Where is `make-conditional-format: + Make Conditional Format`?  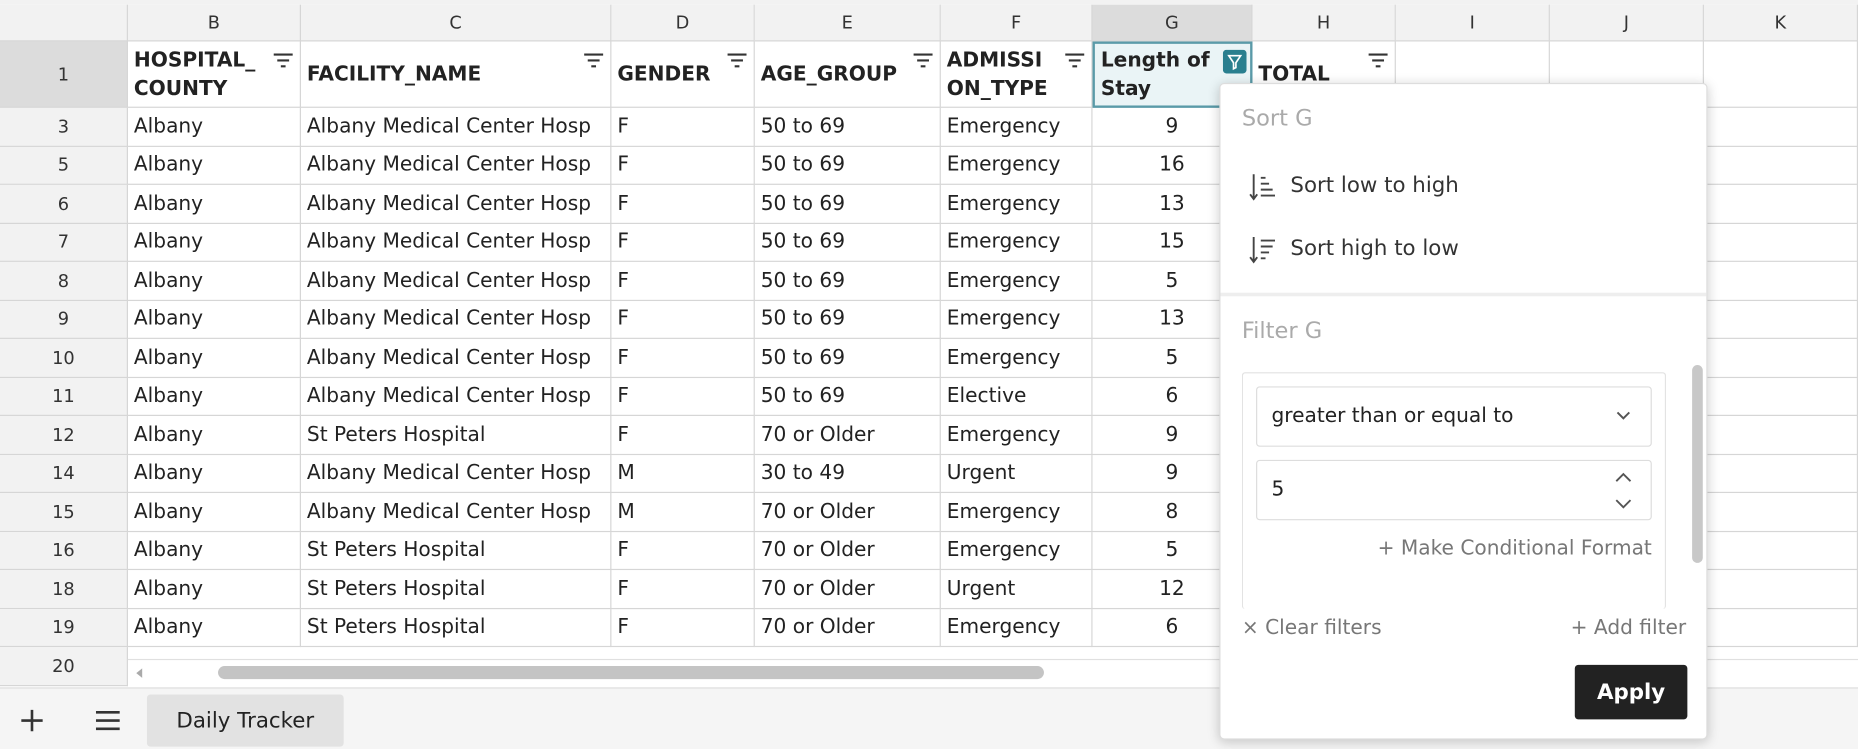
make-conditional-format: + Make Conditional Format is located at coordinates (1514, 548).